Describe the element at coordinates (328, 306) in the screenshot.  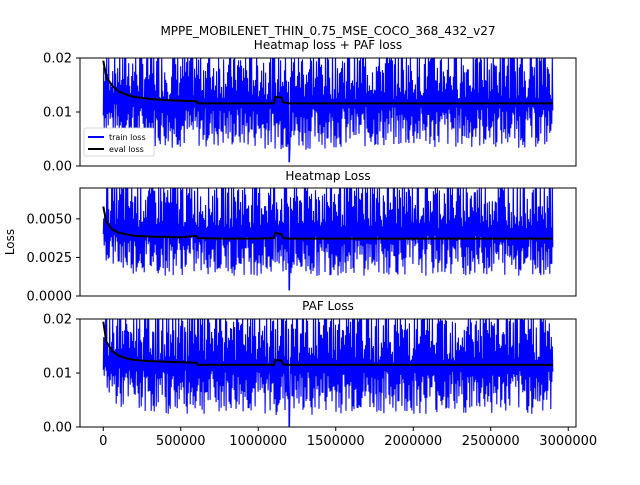
I see `panel-3-title: PAF Loss` at that location.